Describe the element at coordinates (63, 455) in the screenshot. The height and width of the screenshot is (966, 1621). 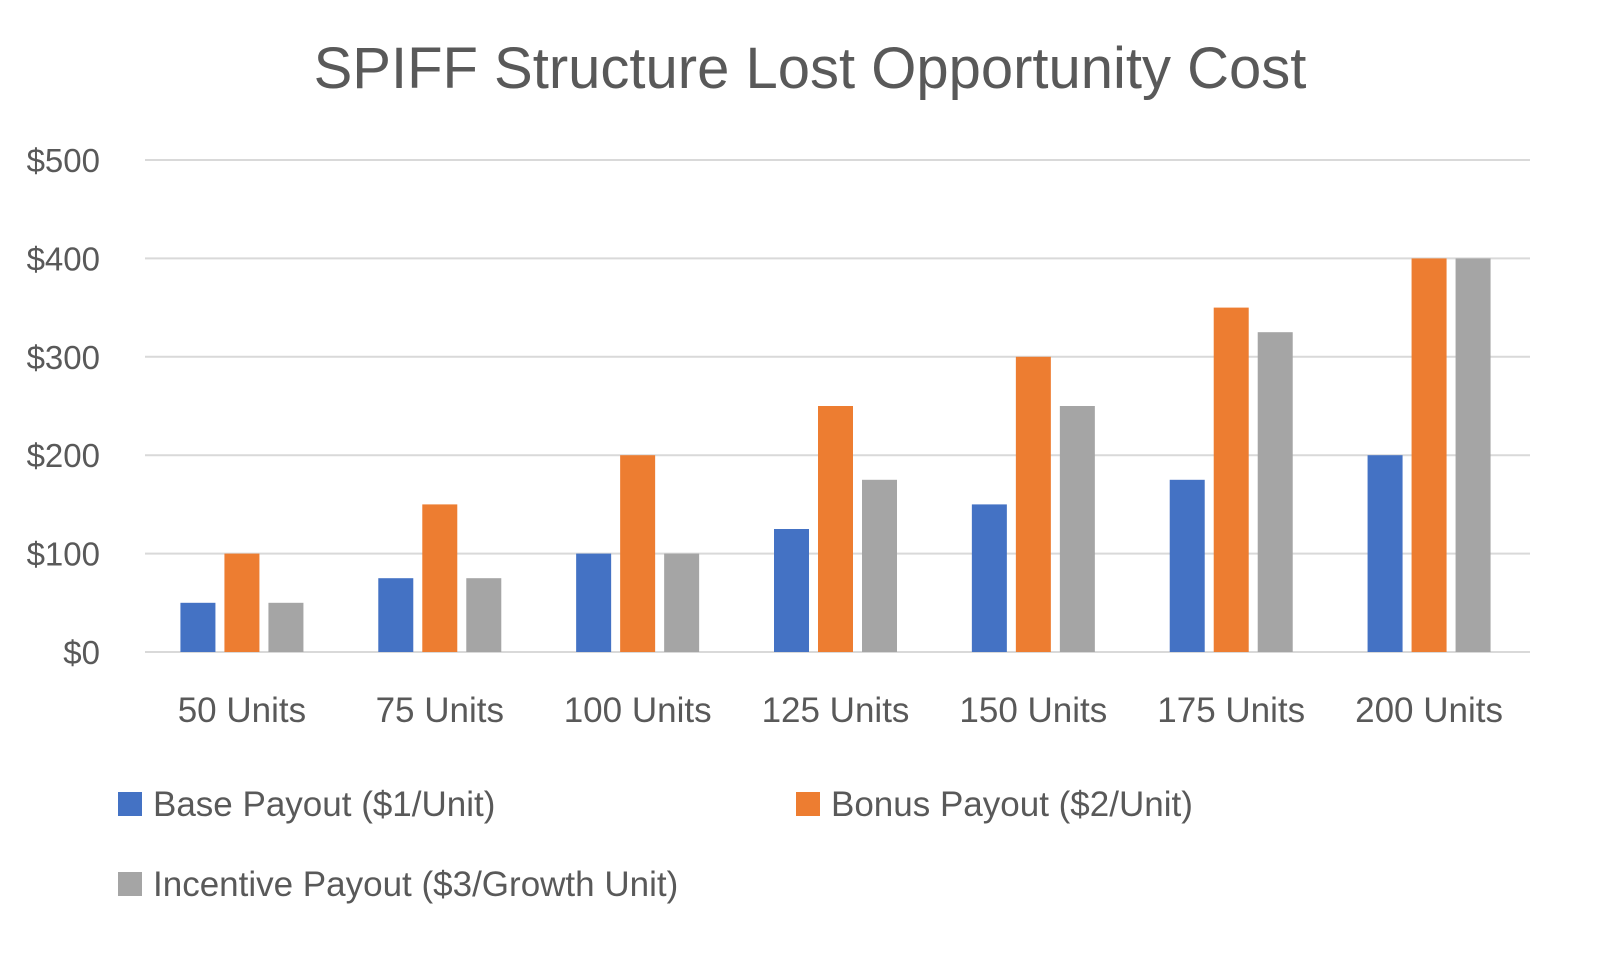
I see `y-tick-label: $200` at that location.